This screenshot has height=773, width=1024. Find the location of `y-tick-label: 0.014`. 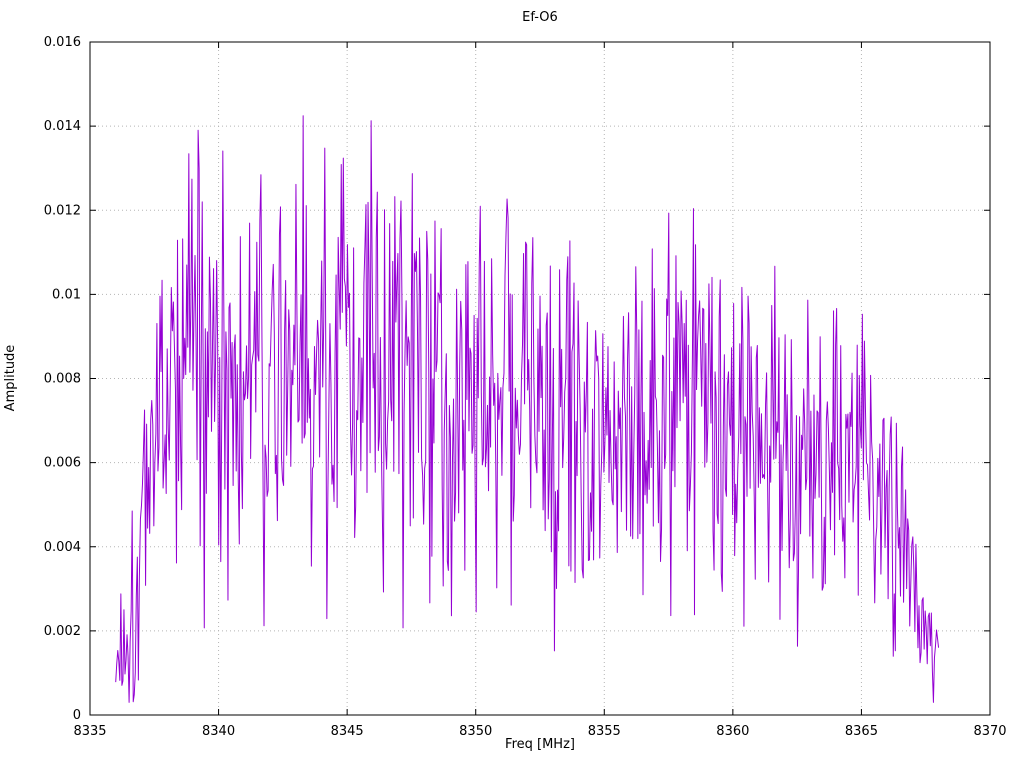

y-tick-label: 0.014 is located at coordinates (62, 126).